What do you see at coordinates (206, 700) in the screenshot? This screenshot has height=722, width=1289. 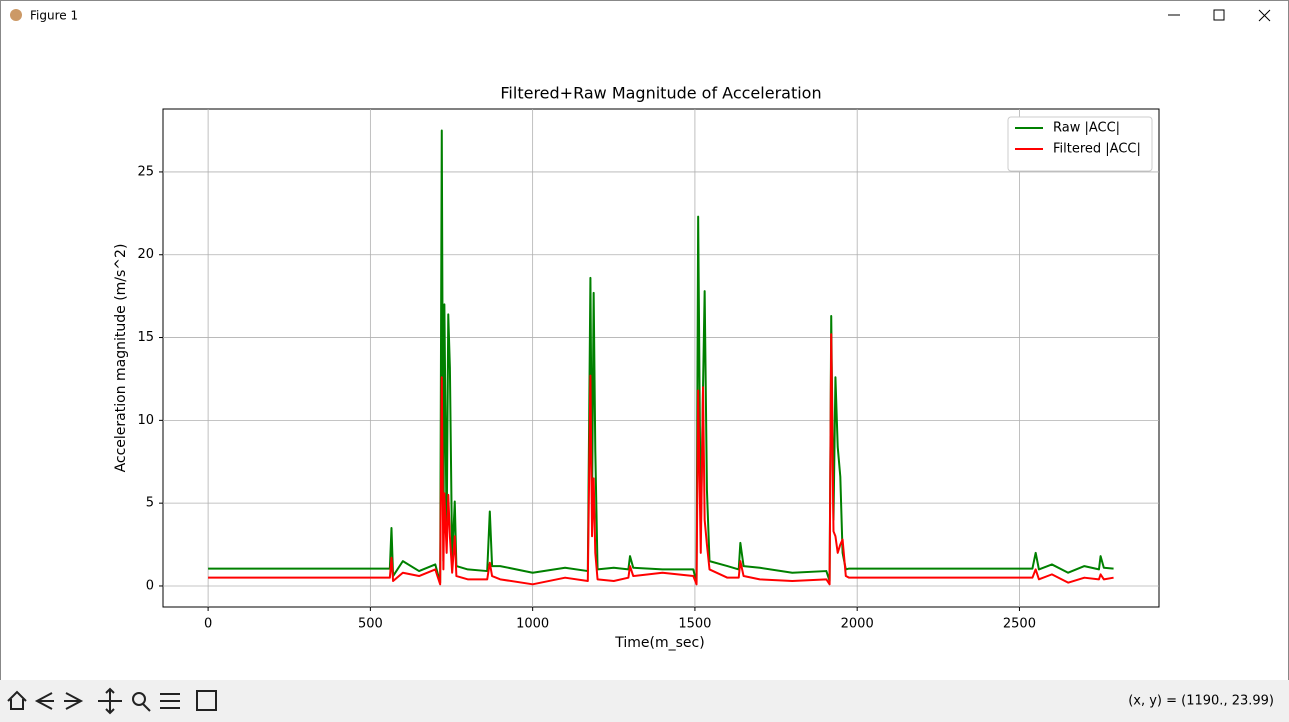 I see `save-button` at bounding box center [206, 700].